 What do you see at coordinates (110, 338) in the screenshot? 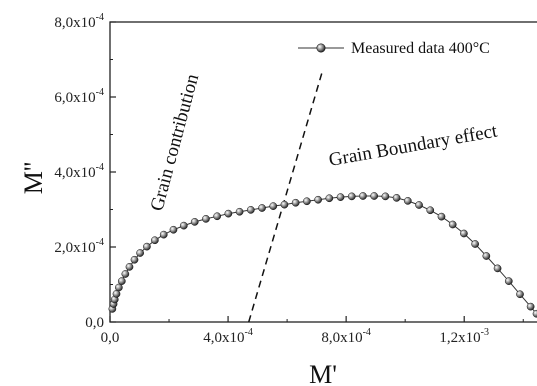
I see `x-tick-label: 0,0` at bounding box center [110, 338].